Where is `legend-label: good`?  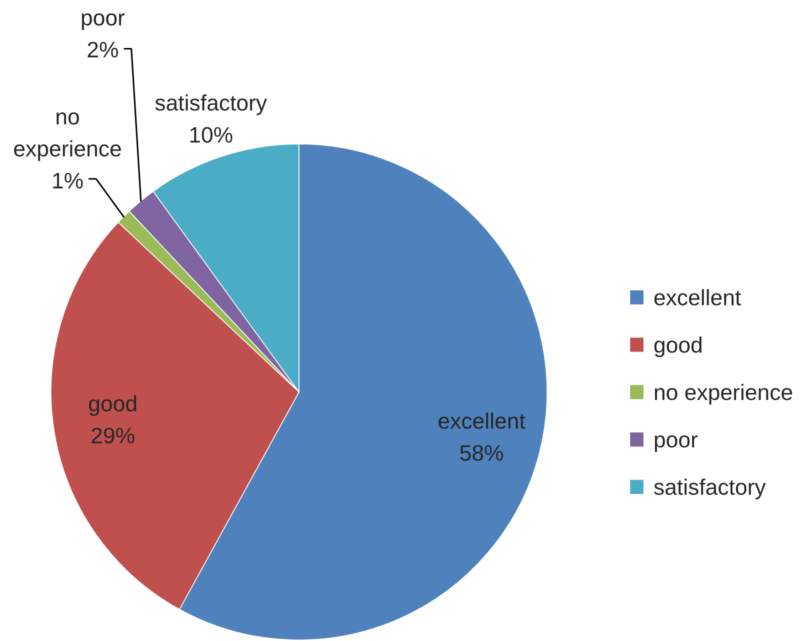
legend-label: good is located at coordinates (678, 347).